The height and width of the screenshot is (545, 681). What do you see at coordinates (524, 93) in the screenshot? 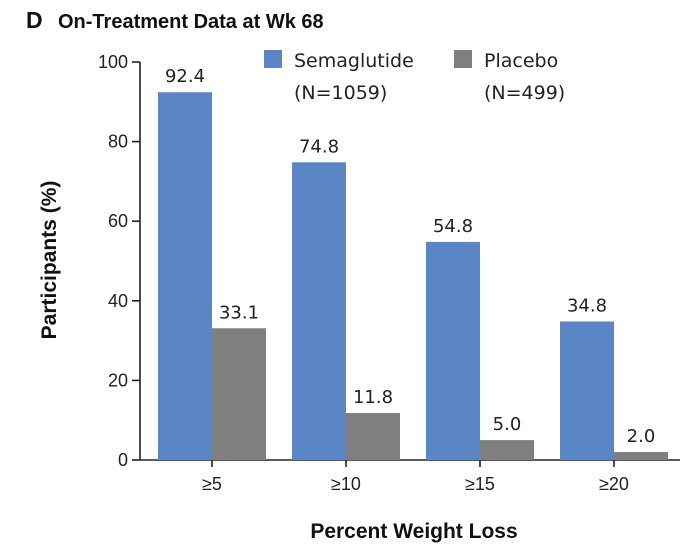
I see `legend-sublabel: (N=499)` at bounding box center [524, 93].